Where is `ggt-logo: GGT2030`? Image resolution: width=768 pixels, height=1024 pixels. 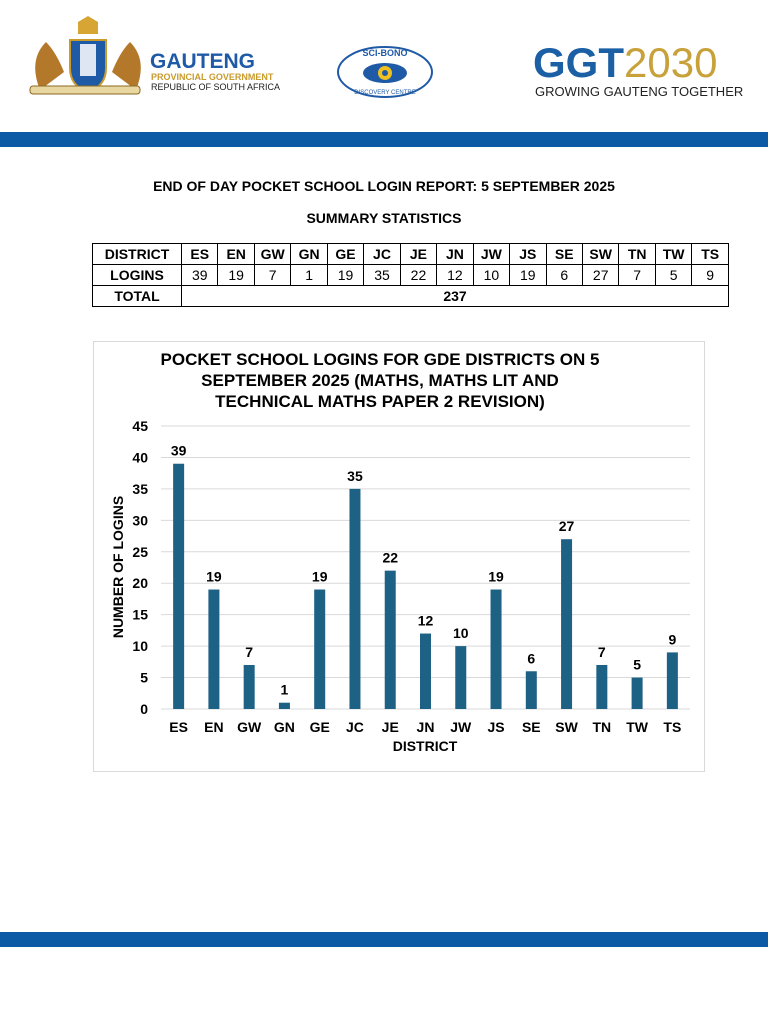
ggt-logo: GGT2030 is located at coordinates (625, 62).